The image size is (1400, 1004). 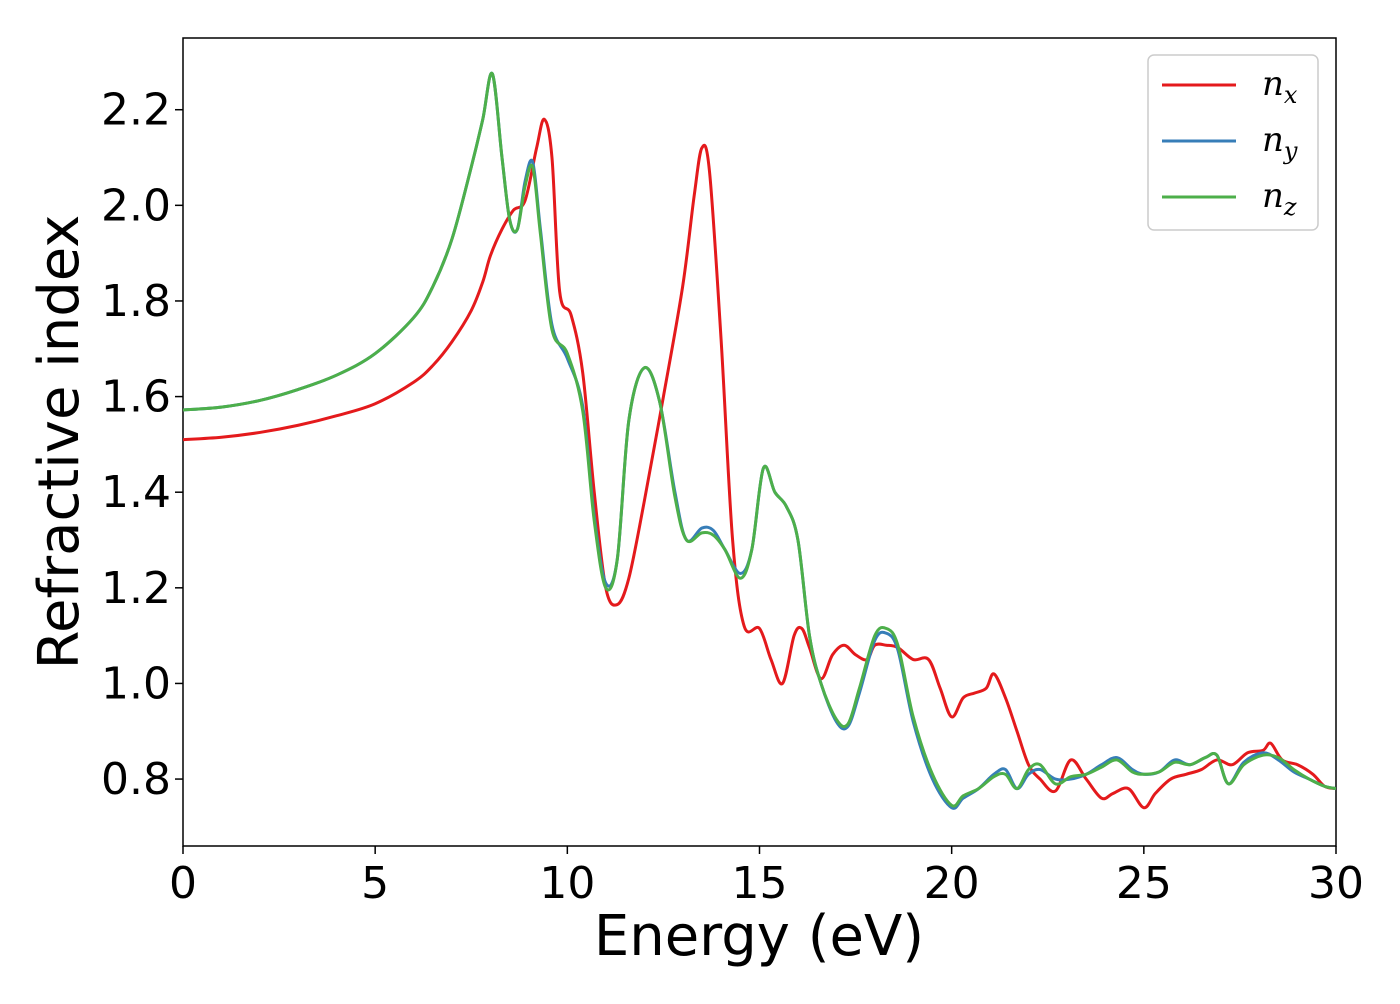 I want to click on y-tick-label: 2.2, so click(x=136, y=110).